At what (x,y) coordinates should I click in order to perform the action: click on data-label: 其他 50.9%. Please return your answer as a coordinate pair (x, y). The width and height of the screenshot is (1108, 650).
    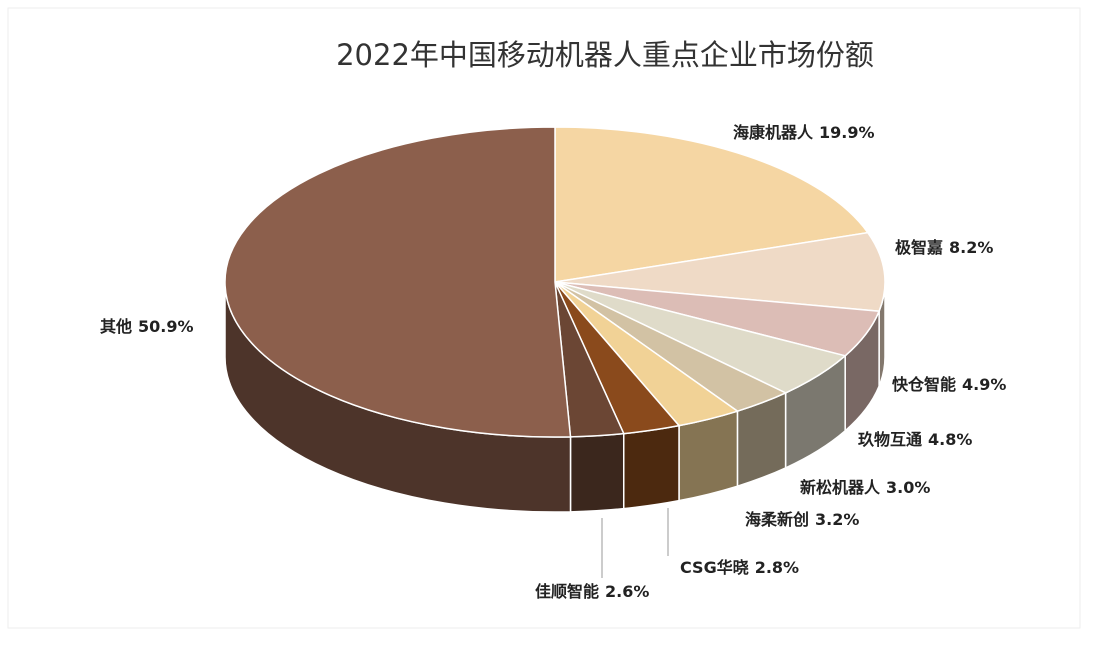
    Looking at the image, I should click on (147, 326).